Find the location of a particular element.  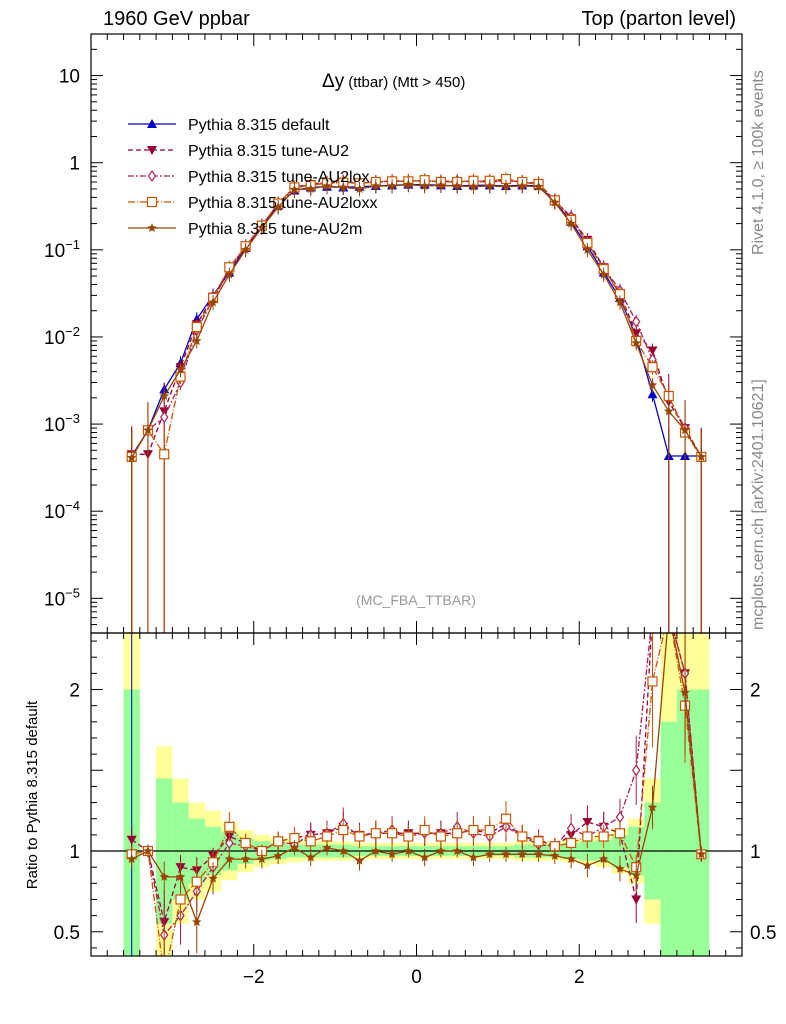

x-tick-label: −2 is located at coordinates (254, 977).